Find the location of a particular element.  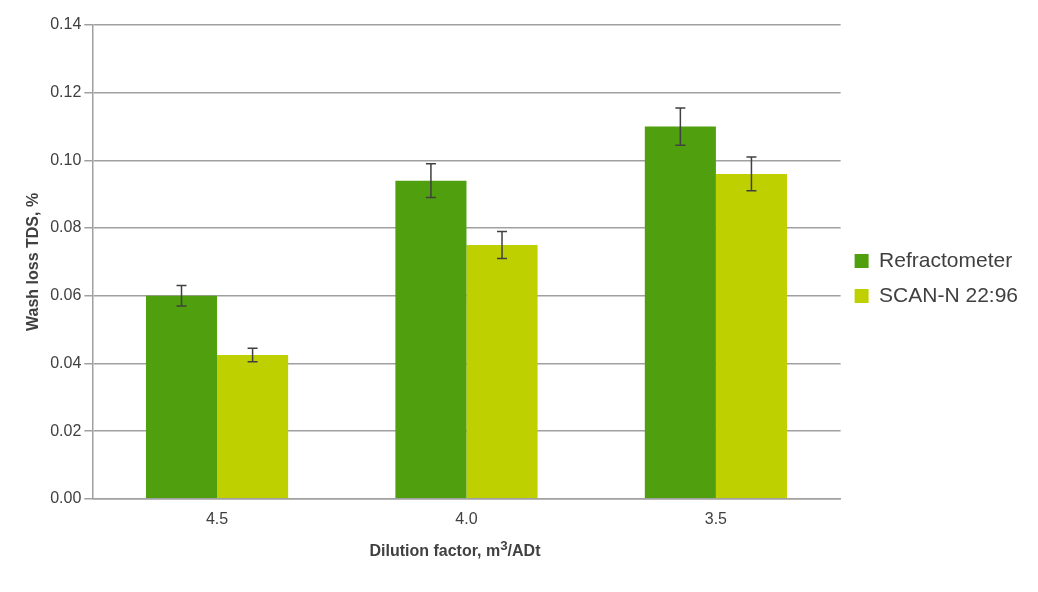

y-tick-label: 0.14 is located at coordinates (66, 24).